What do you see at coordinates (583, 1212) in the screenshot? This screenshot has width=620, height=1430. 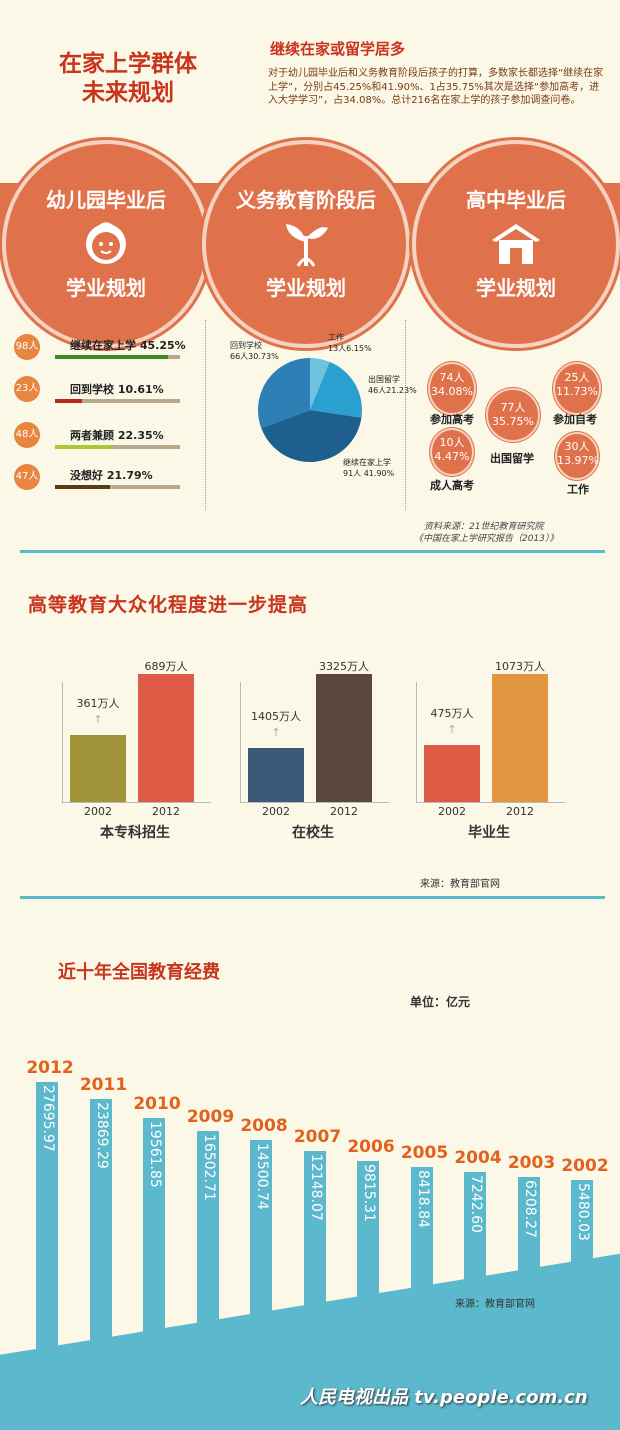 I see `value-label: 5480.03` at bounding box center [583, 1212].